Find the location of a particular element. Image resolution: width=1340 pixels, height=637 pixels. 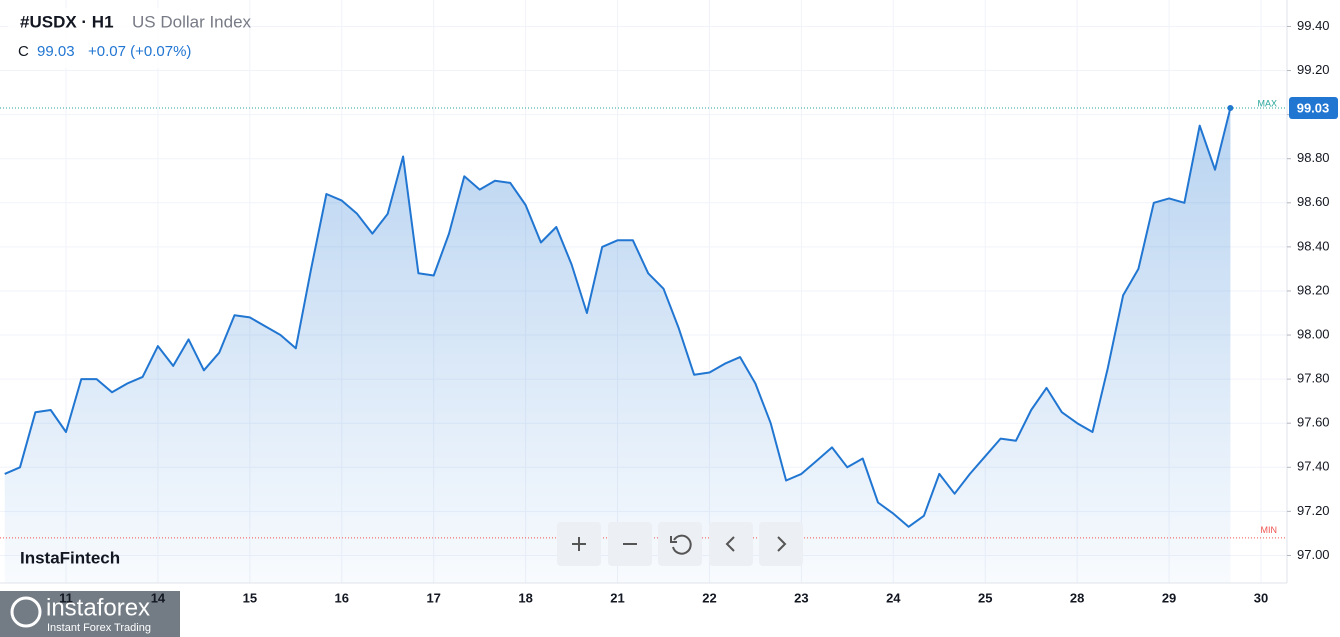

instrument-name: US Dollar Index is located at coordinates (192, 21).